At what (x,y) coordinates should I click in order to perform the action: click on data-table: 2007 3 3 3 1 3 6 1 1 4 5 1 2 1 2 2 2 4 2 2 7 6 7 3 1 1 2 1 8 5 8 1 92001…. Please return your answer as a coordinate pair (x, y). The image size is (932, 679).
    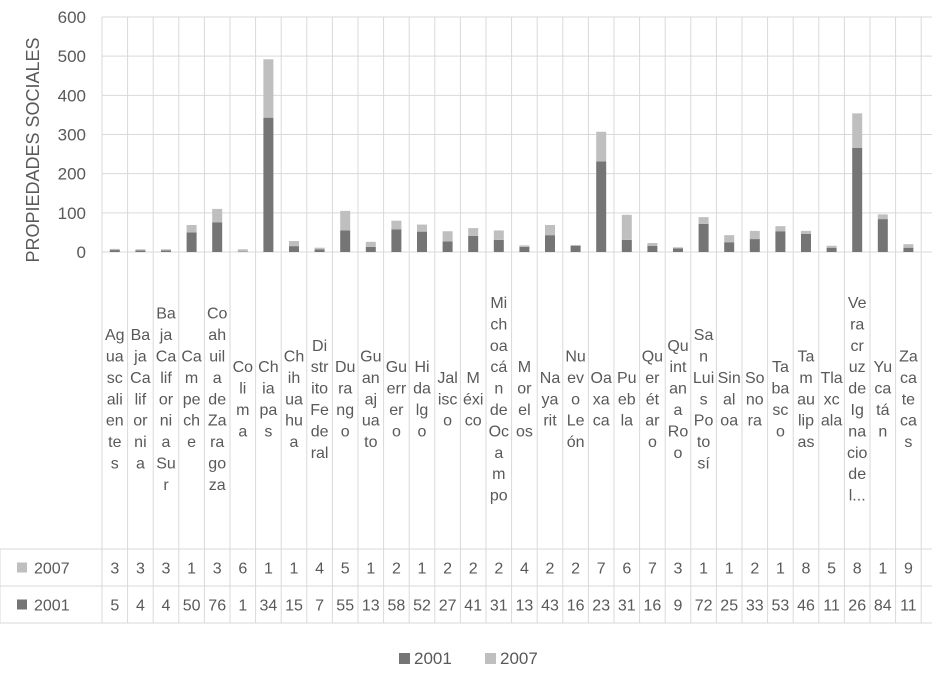
    Looking at the image, I should click on (467, 588).